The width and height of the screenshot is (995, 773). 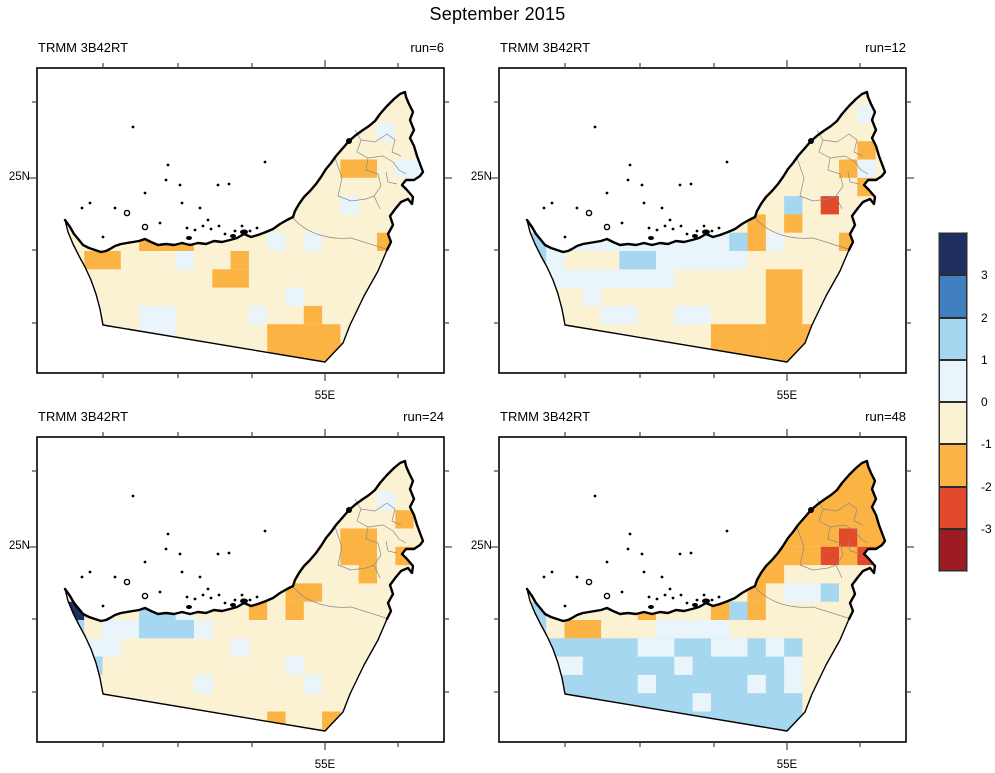 I want to click on panel-2-ytick-label: 25N, so click(x=481, y=177).